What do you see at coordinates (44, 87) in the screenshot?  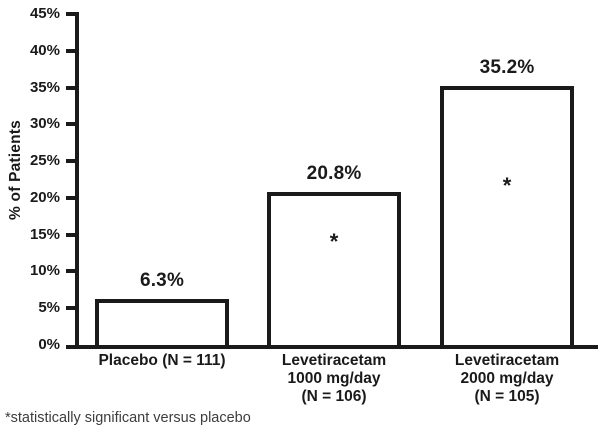 I see `y-tick-label: 35%` at bounding box center [44, 87].